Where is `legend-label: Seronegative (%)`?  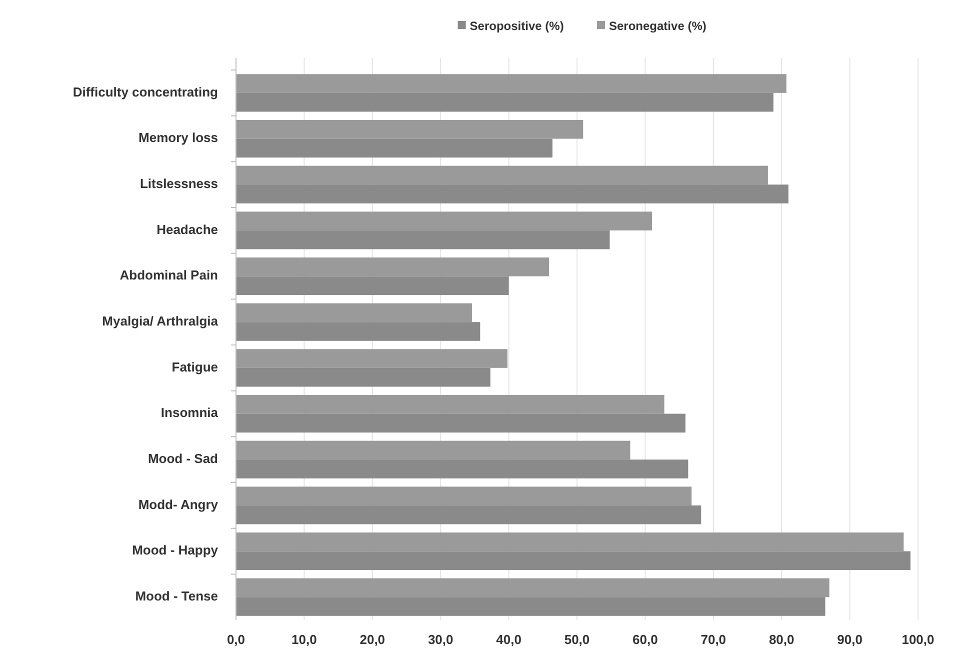 legend-label: Seronegative (%) is located at coordinates (657, 26).